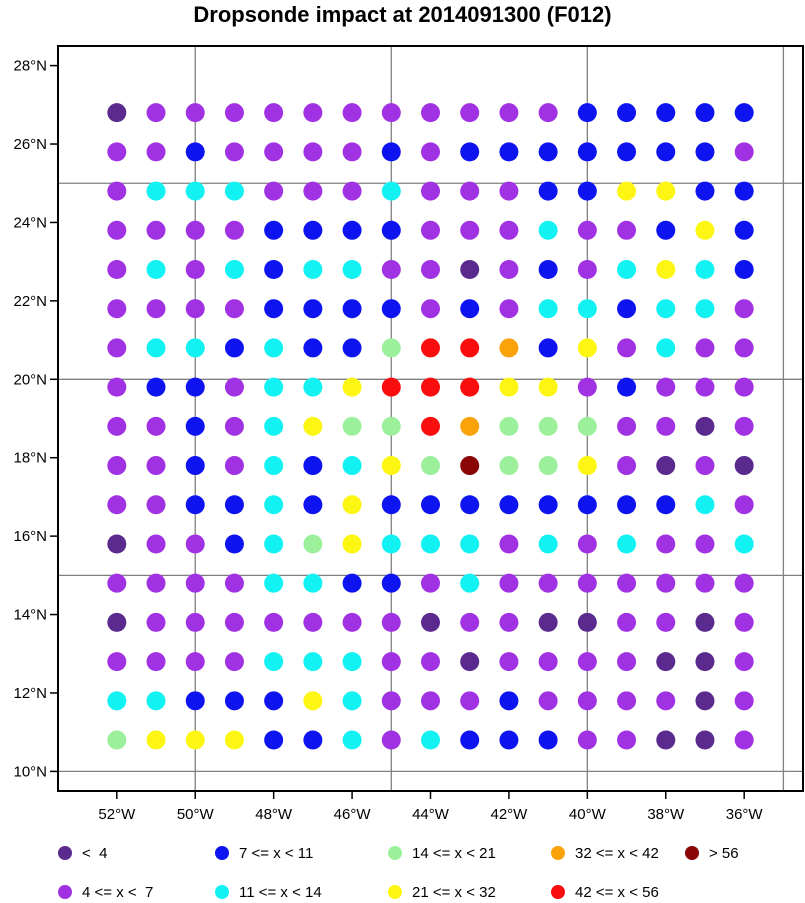 Image resolution: width=805 pixels, height=903 pixels. What do you see at coordinates (30, 379) in the screenshot?
I see `y-tick-label: 20°N` at bounding box center [30, 379].